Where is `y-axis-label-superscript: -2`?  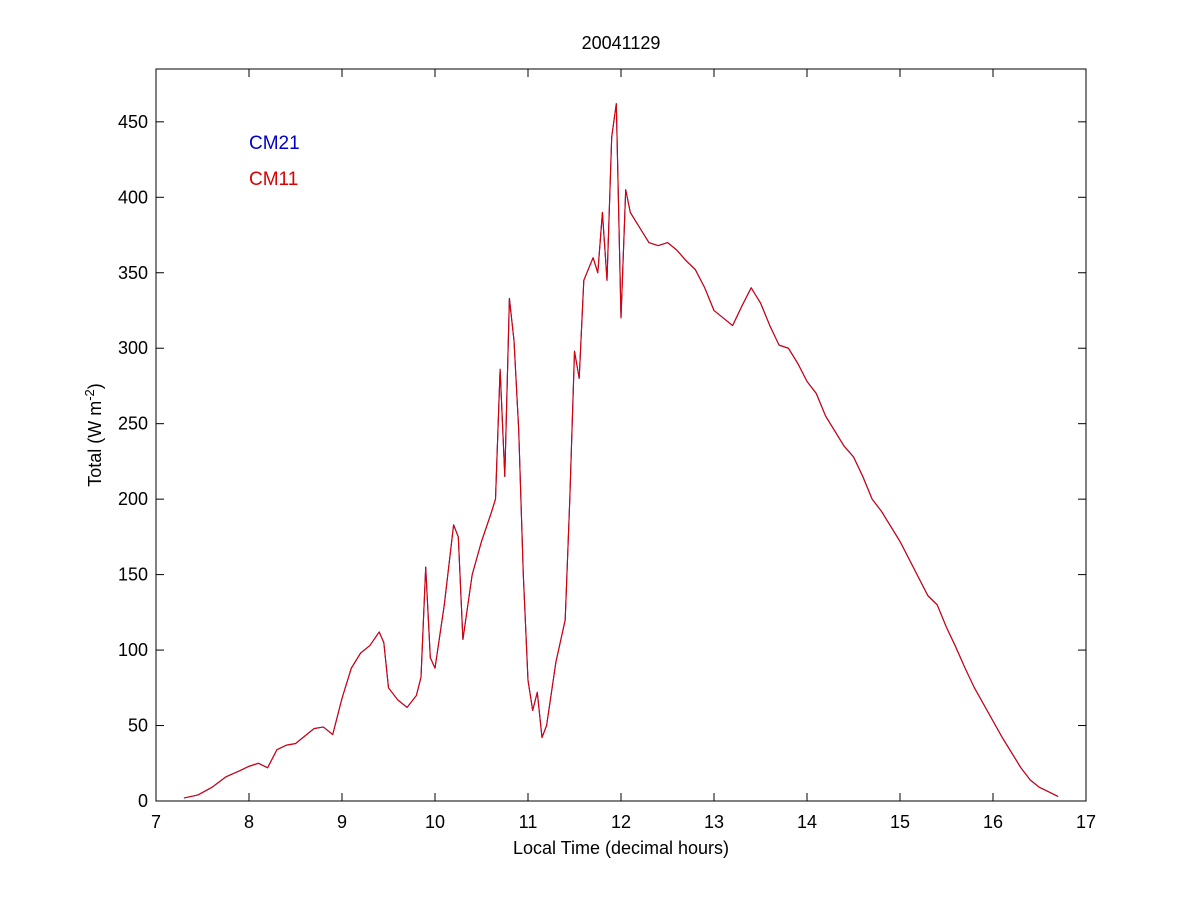 y-axis-label-superscript: -2 is located at coordinates (89, 395).